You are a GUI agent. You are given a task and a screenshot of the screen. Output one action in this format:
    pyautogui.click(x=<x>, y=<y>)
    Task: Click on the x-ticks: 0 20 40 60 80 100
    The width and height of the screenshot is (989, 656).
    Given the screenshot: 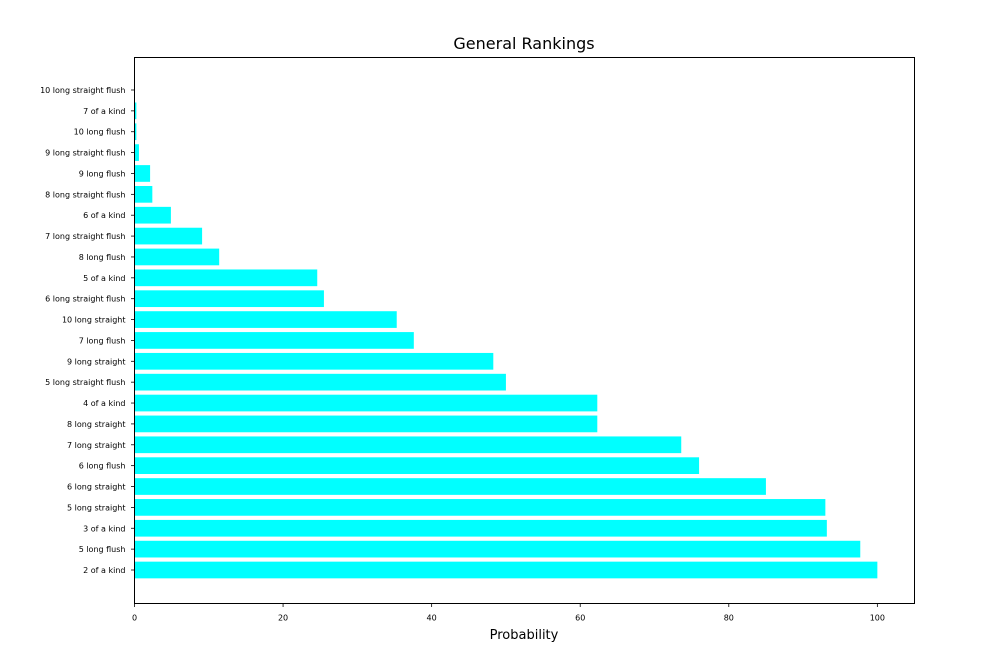 What is the action you would take?
    pyautogui.click(x=508, y=613)
    